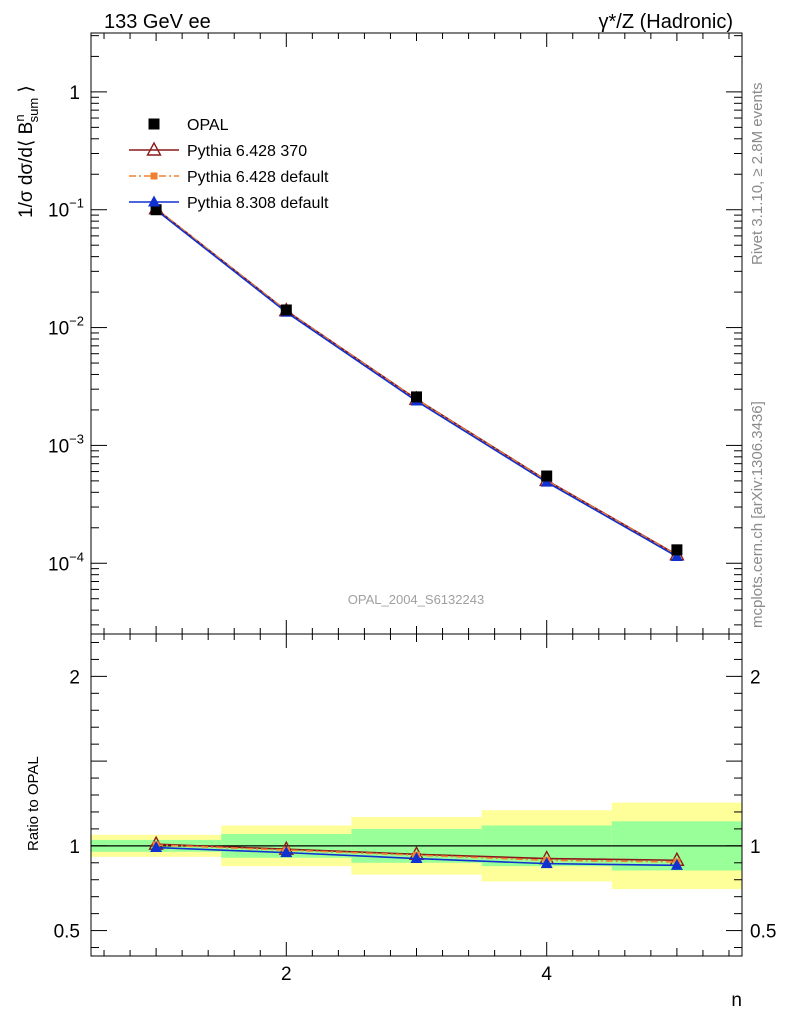  Describe the element at coordinates (247, 151) in the screenshot. I see `legend-label-py6_370: Pythia 6.428 370` at that location.